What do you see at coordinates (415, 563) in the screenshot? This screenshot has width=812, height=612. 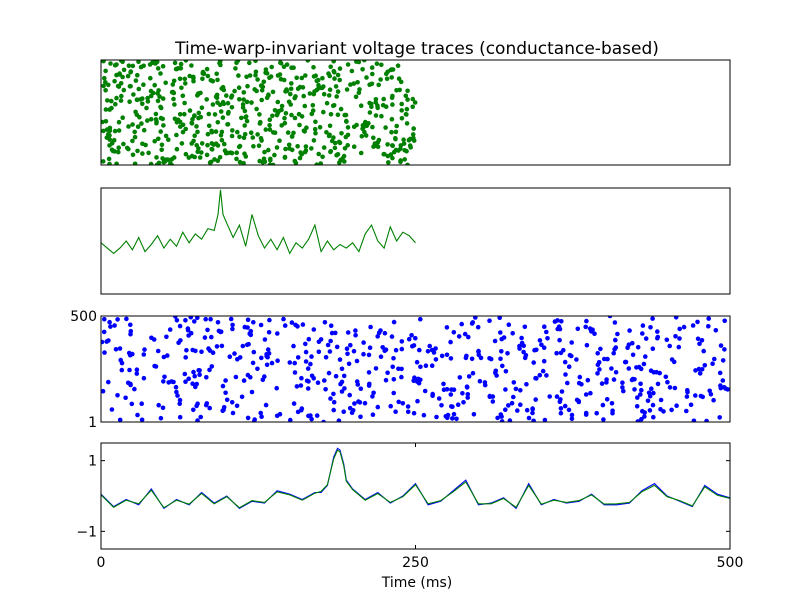 I see `x-tick-label: 250` at bounding box center [415, 563].